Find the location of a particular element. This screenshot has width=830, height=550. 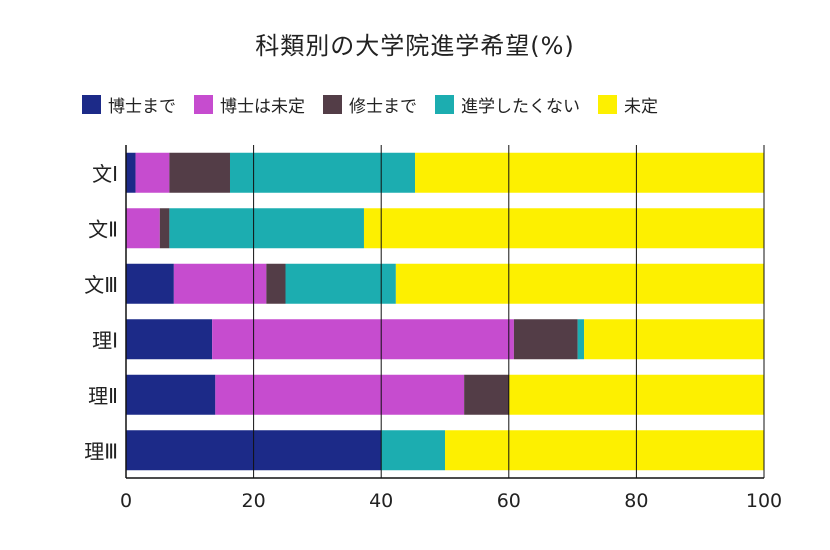

legend-label: 未定 is located at coordinates (641, 106).